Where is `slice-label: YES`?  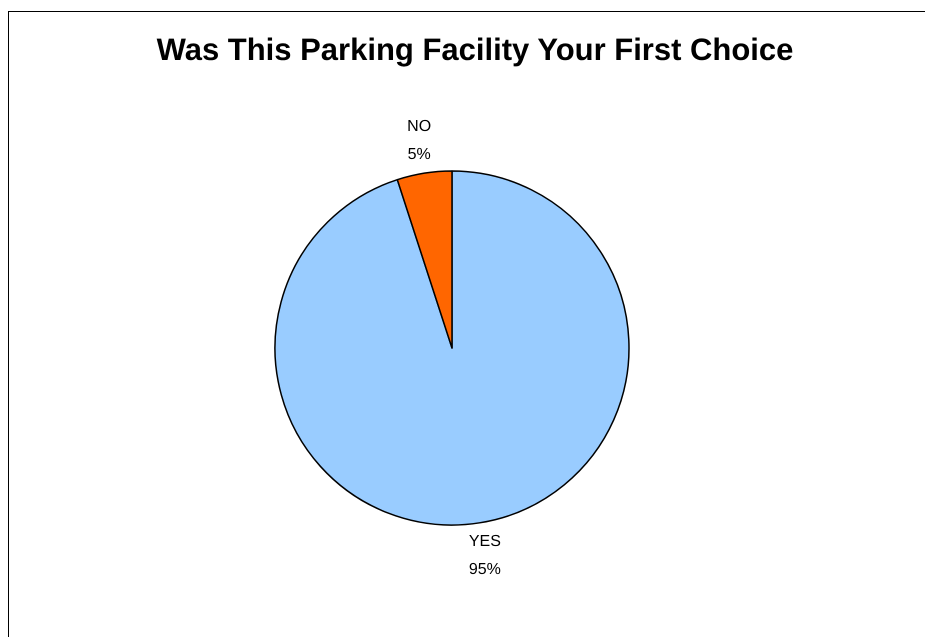 slice-label: YES is located at coordinates (484, 541).